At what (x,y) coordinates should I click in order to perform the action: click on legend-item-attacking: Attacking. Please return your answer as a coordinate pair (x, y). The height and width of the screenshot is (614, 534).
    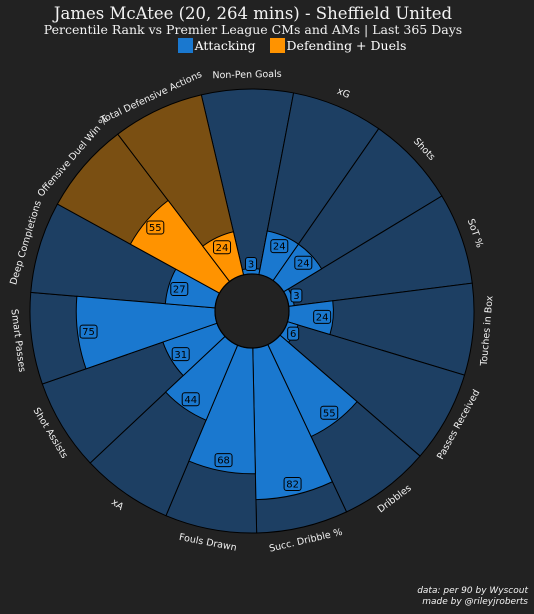
    Looking at the image, I should click on (216, 45).